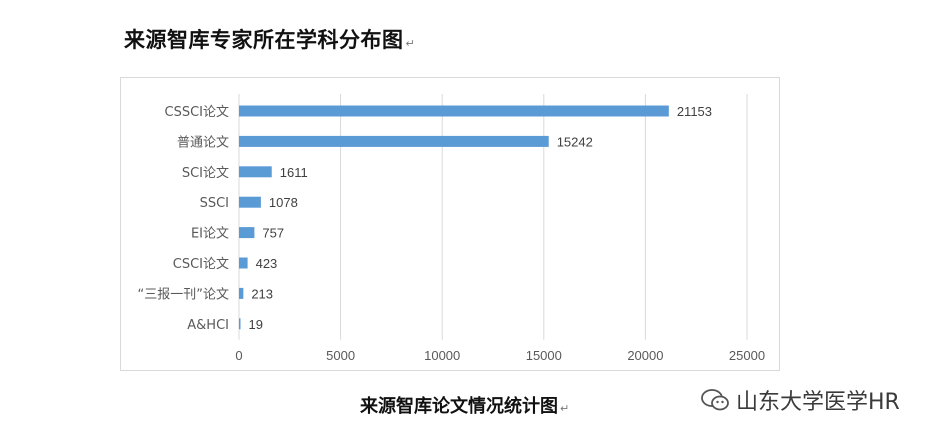 The image size is (930, 440). I want to click on return-mark: ↵, so click(410, 43).